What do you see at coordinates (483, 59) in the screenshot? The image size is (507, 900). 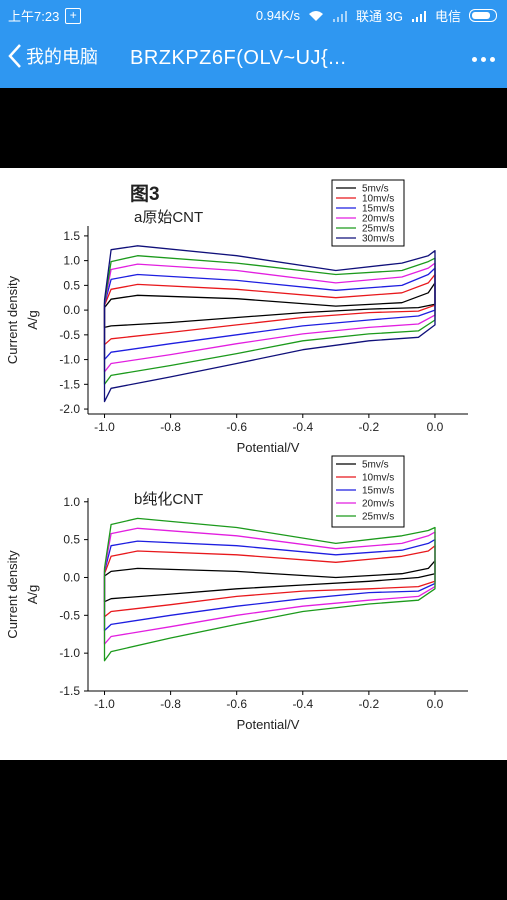 I see `more-options-button` at bounding box center [483, 59].